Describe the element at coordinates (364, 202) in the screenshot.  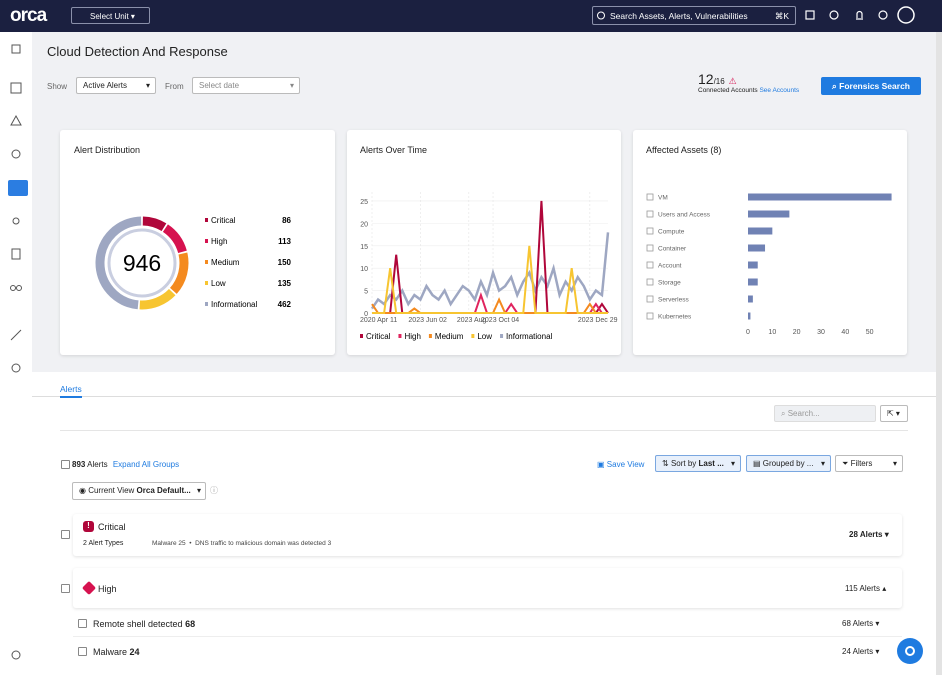
I see `y-tick-label: 25` at that location.